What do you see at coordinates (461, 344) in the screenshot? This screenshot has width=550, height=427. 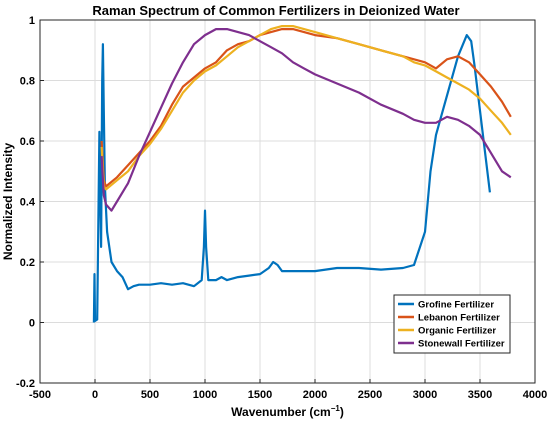 I see `legend-label-3: Stonewall Fertilizer` at bounding box center [461, 344].